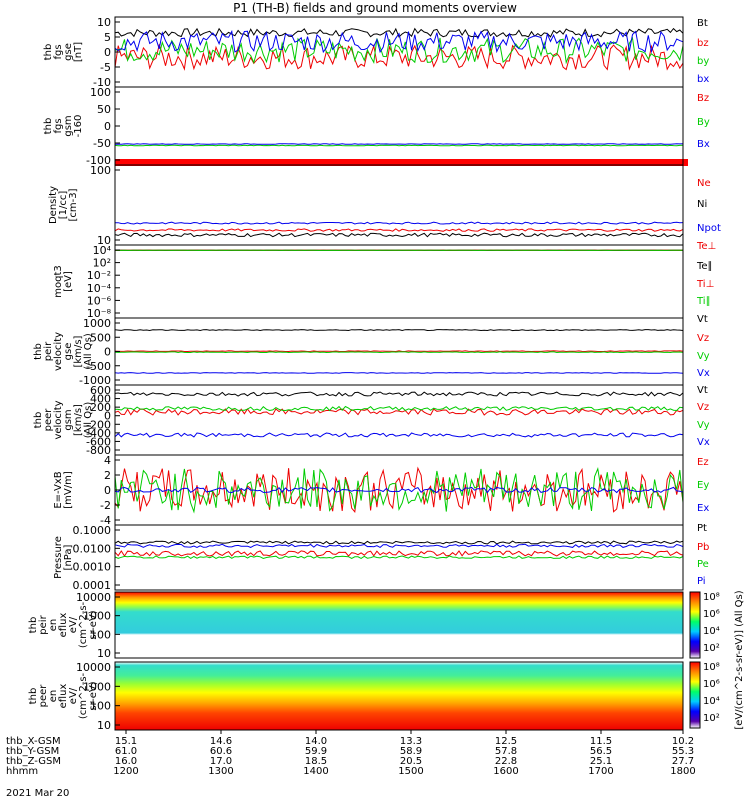 The image size is (750, 800). What do you see at coordinates (399, 373) in the screenshot?
I see `series-line-vx` at bounding box center [399, 373].